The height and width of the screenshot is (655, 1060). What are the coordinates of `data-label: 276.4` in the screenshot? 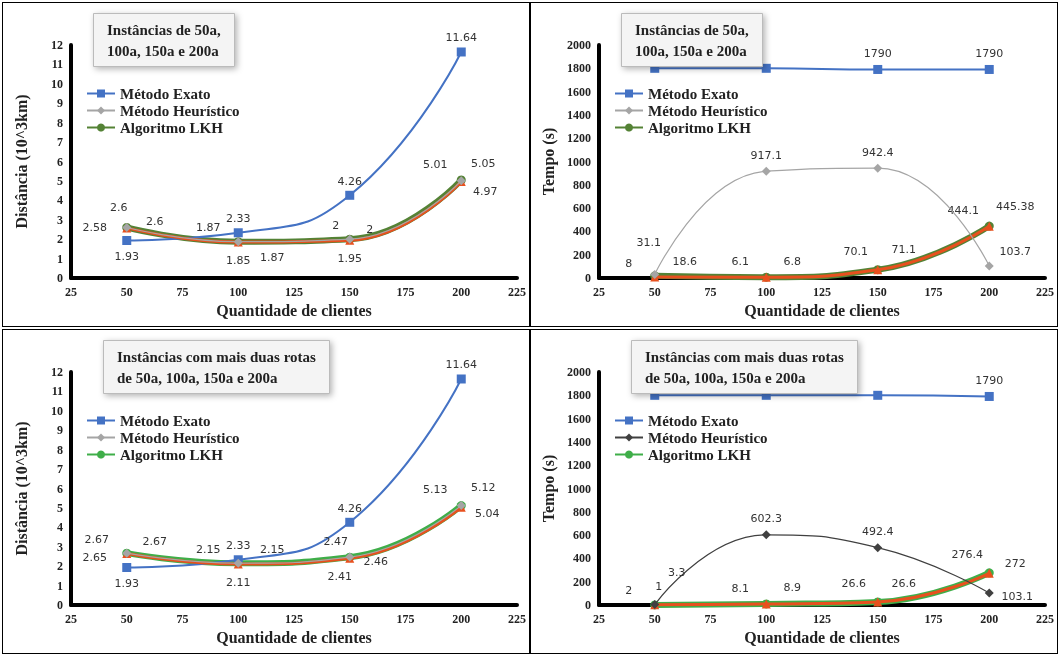 It's located at (967, 555).